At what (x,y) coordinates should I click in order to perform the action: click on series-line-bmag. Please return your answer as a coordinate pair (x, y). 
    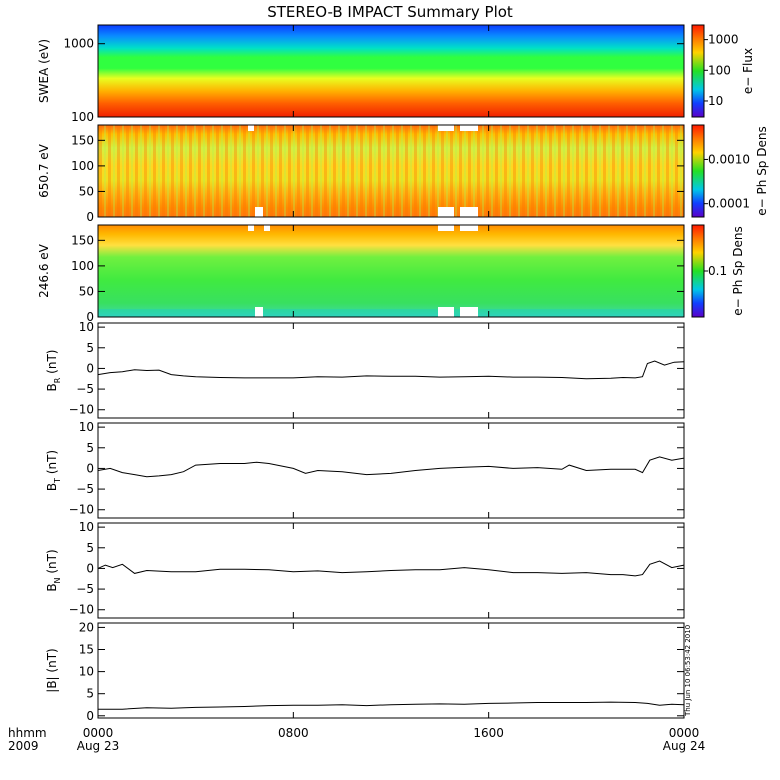
    Looking at the image, I should click on (391, 705).